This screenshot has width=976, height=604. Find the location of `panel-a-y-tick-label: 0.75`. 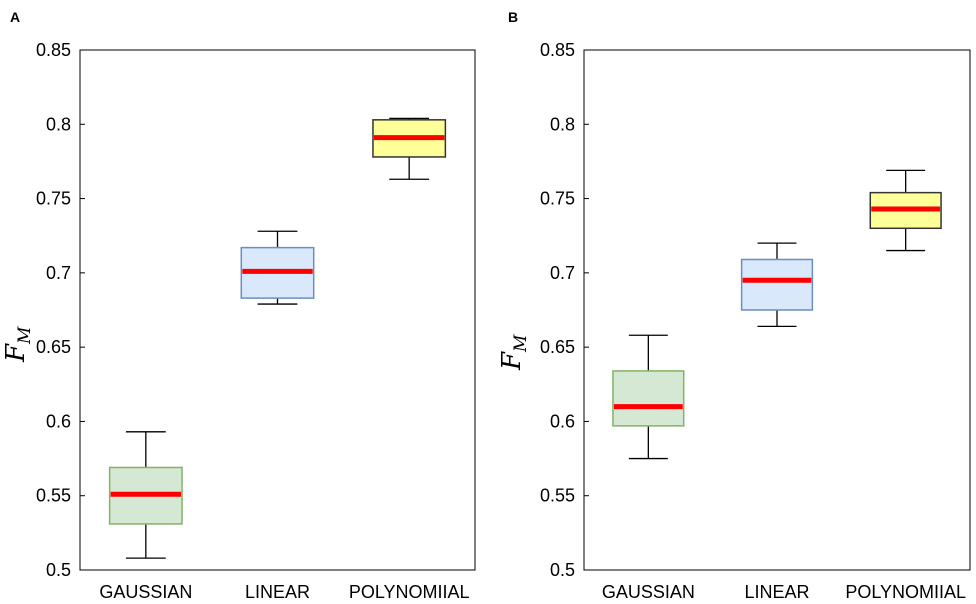

panel-a-y-tick-label: 0.75 is located at coordinates (53, 199).